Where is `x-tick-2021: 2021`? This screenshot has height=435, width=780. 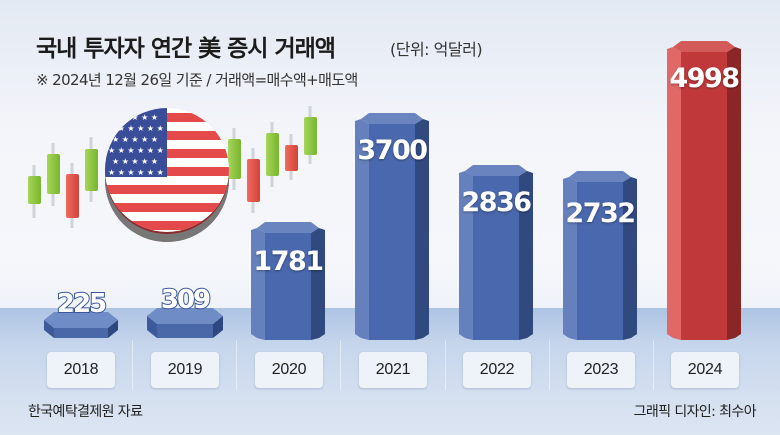
x-tick-2021: 2021 is located at coordinates (393, 370).